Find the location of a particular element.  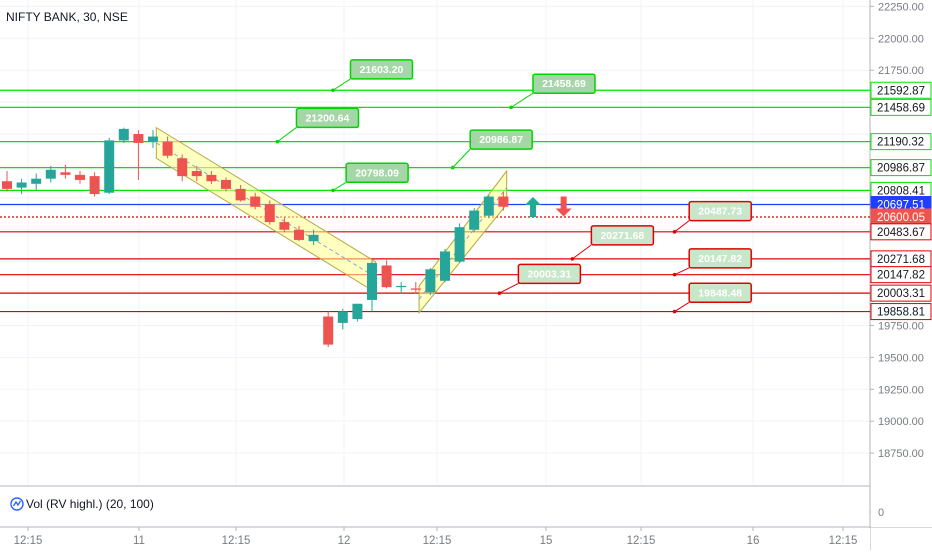

price-level-label: 21190.32 is located at coordinates (901, 142).